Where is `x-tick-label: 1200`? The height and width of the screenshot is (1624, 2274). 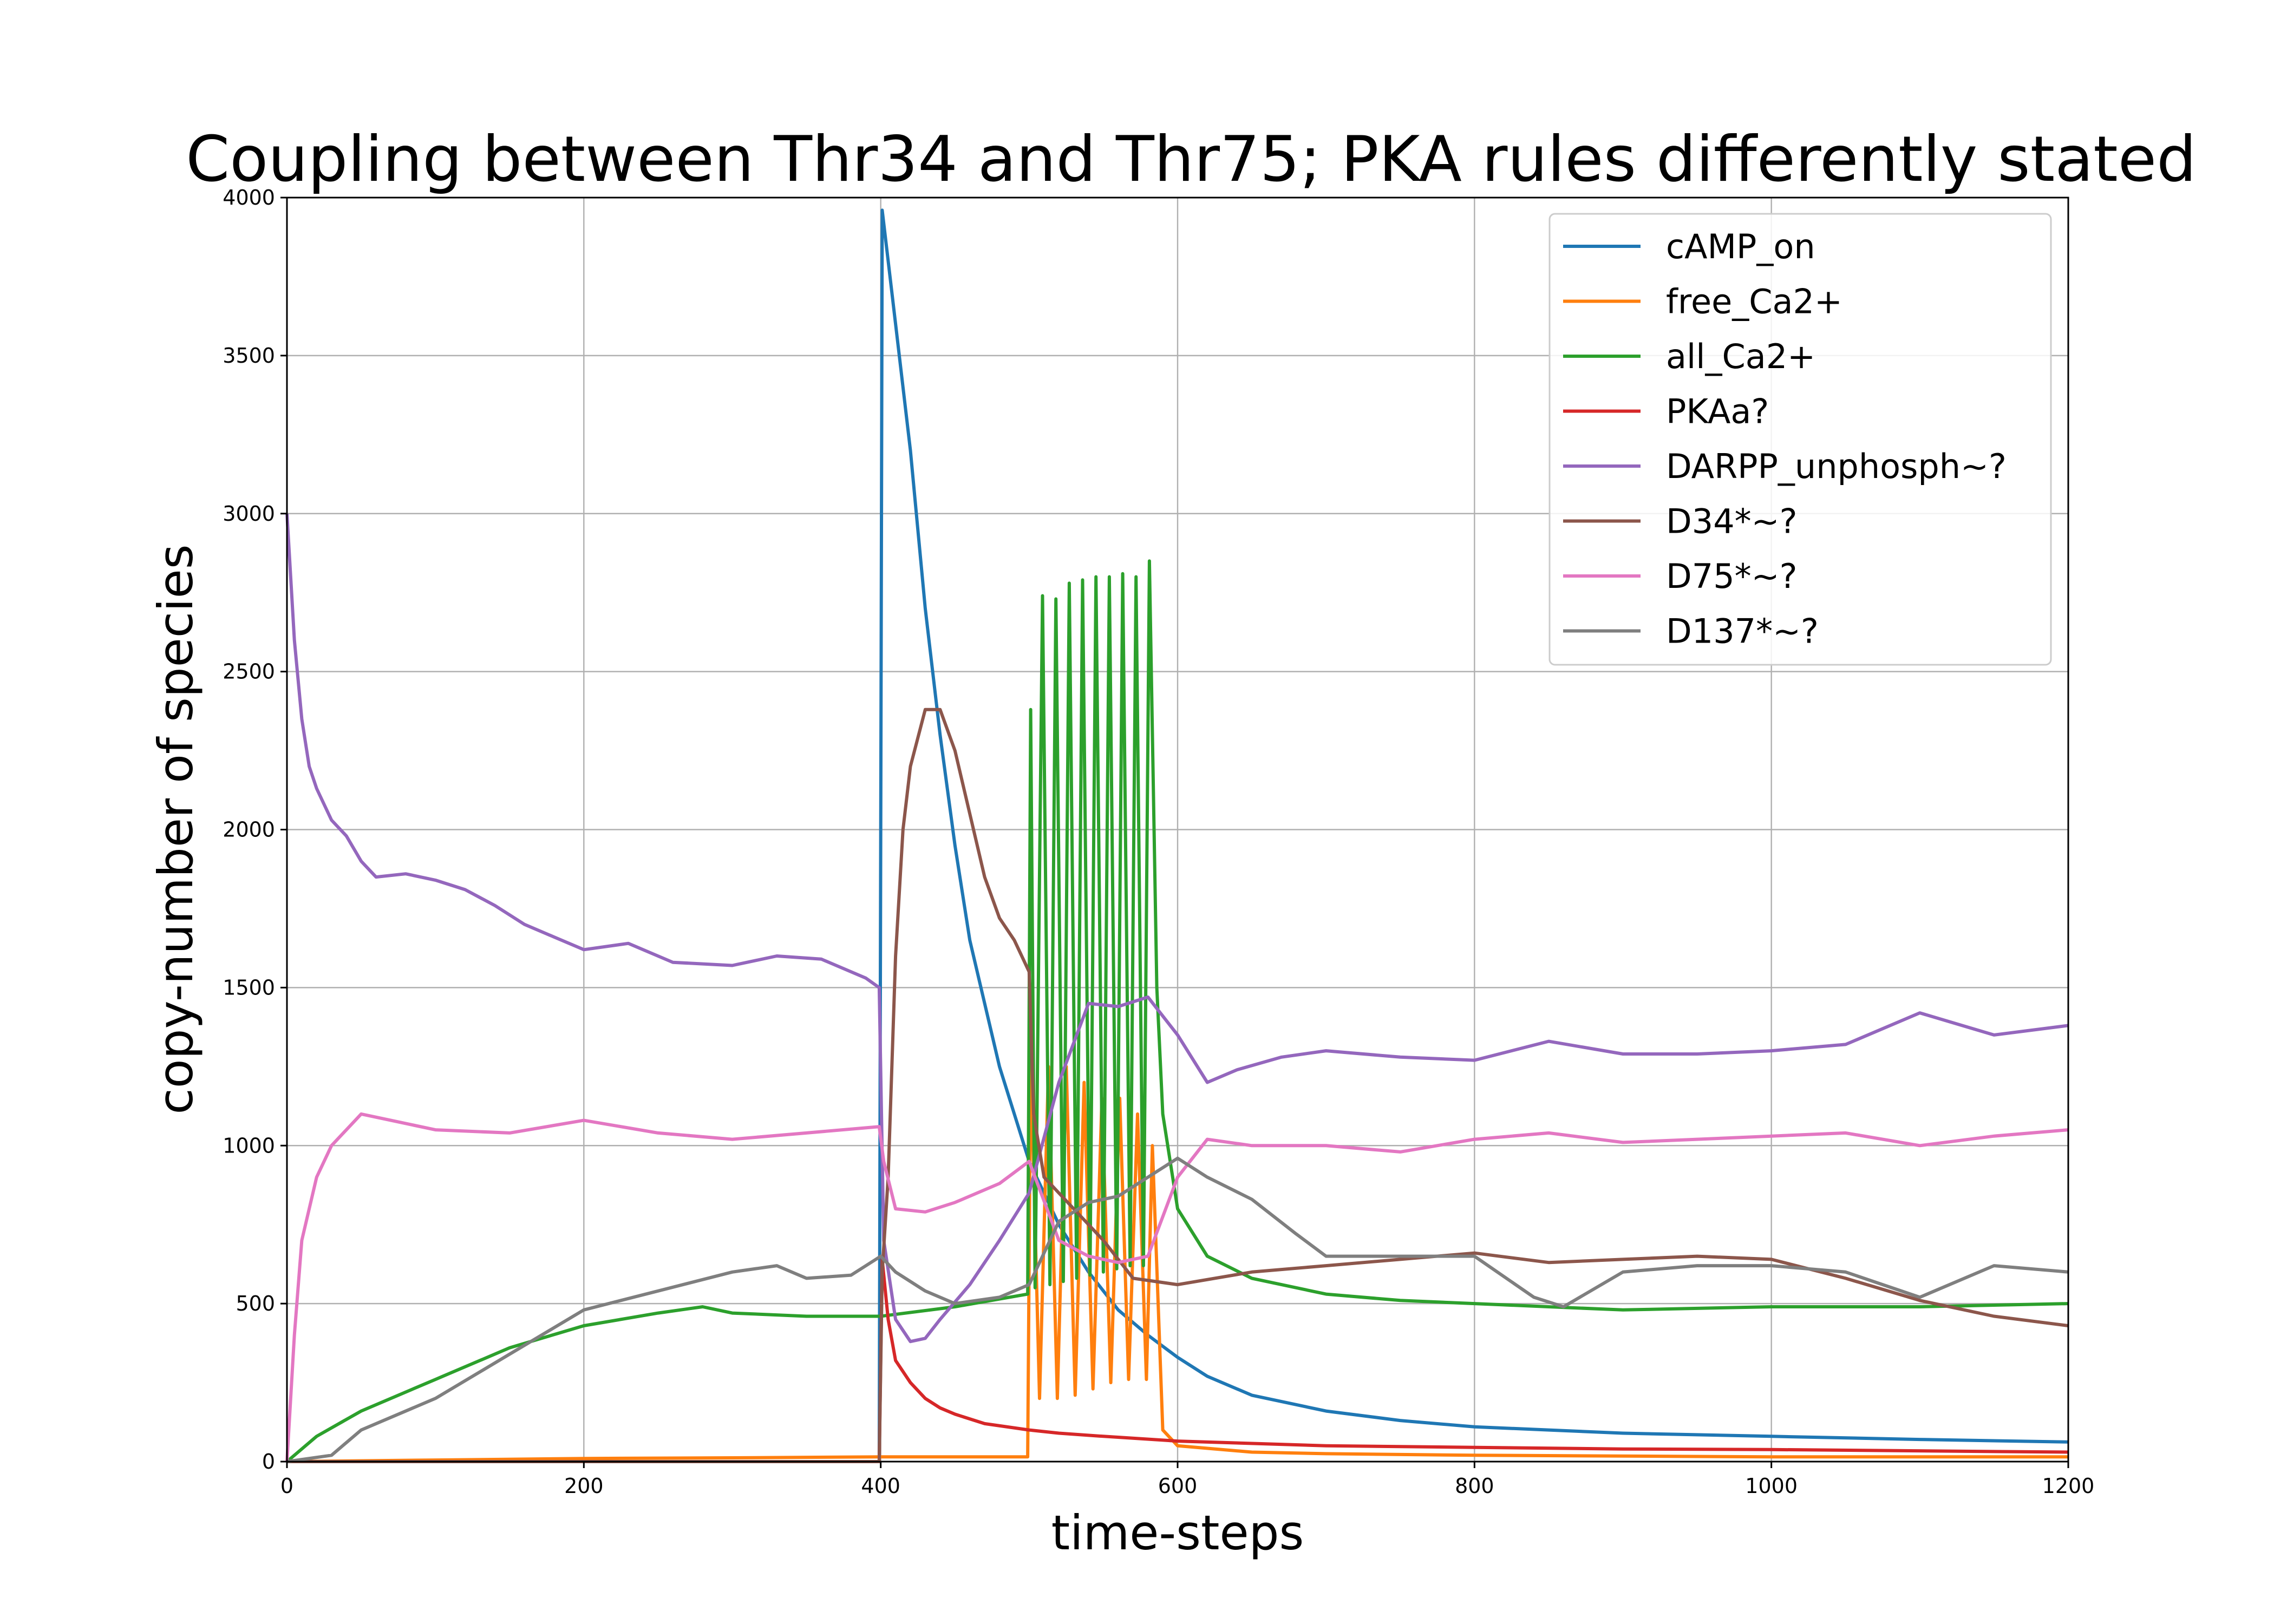 x-tick-label: 1200 is located at coordinates (2069, 1486).